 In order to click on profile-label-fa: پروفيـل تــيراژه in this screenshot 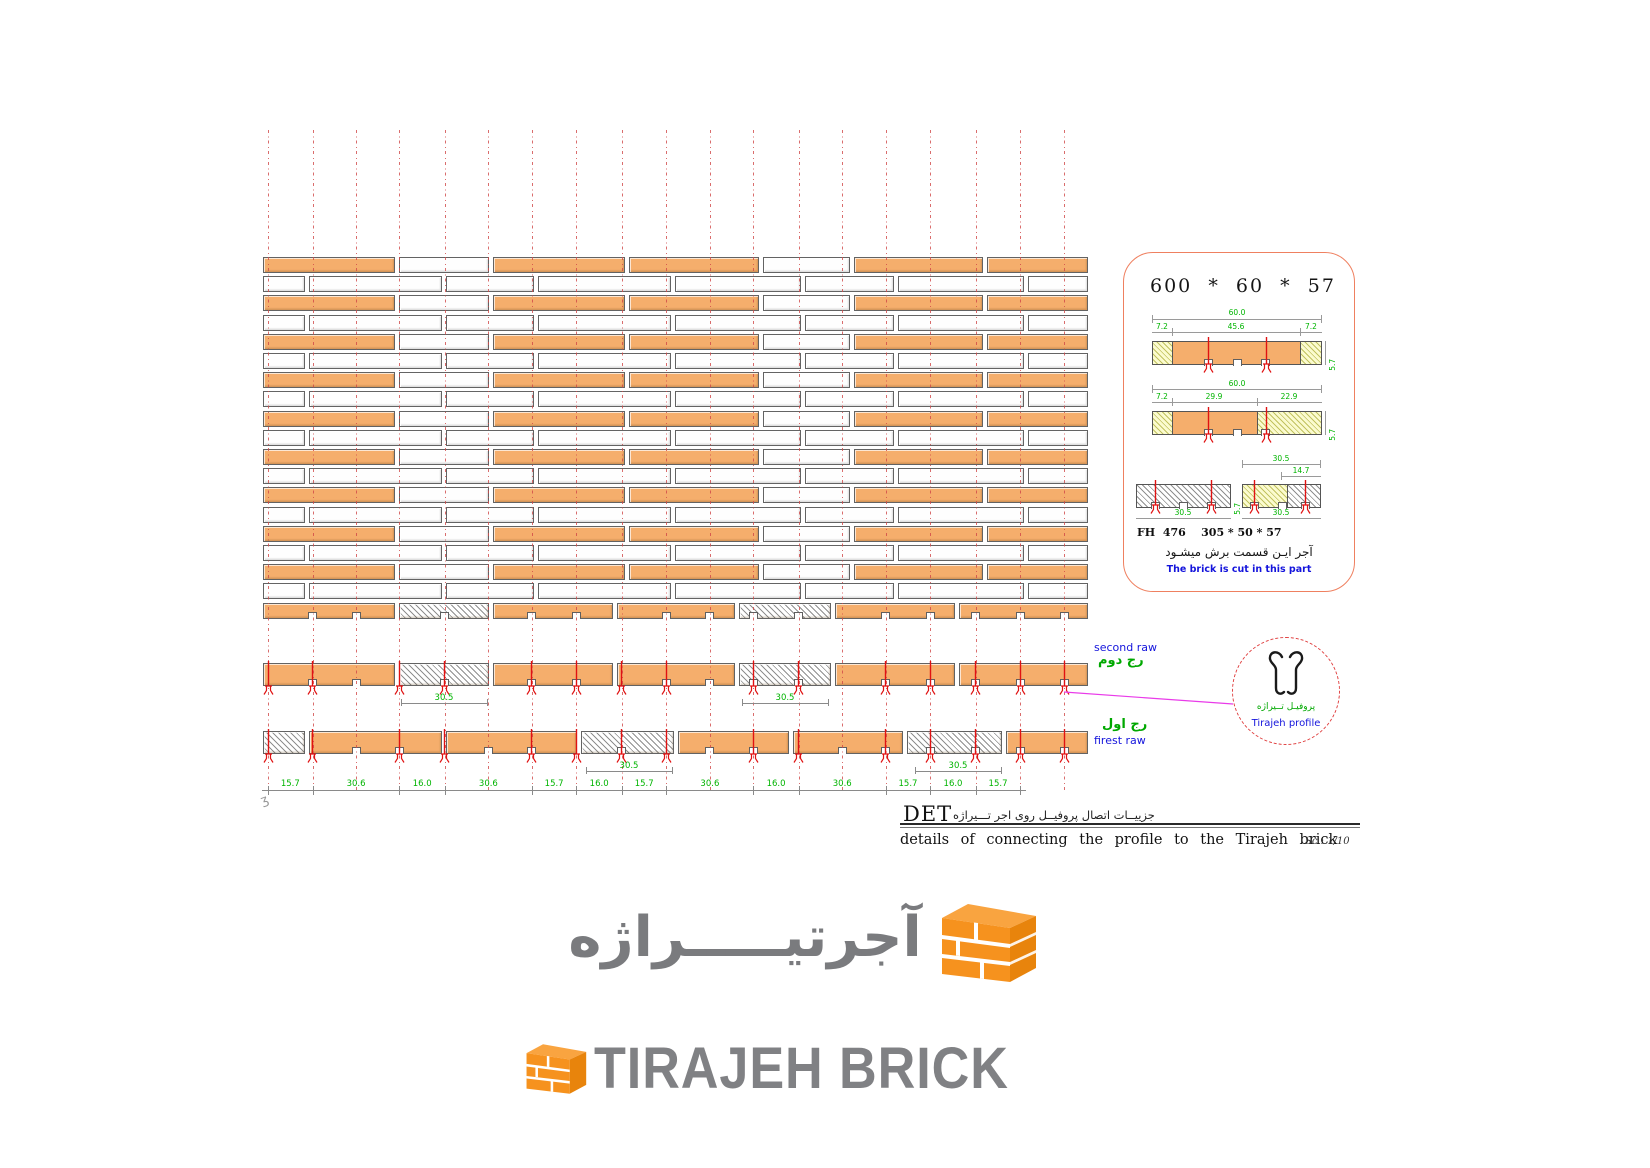, I will do `click(1286, 707)`.